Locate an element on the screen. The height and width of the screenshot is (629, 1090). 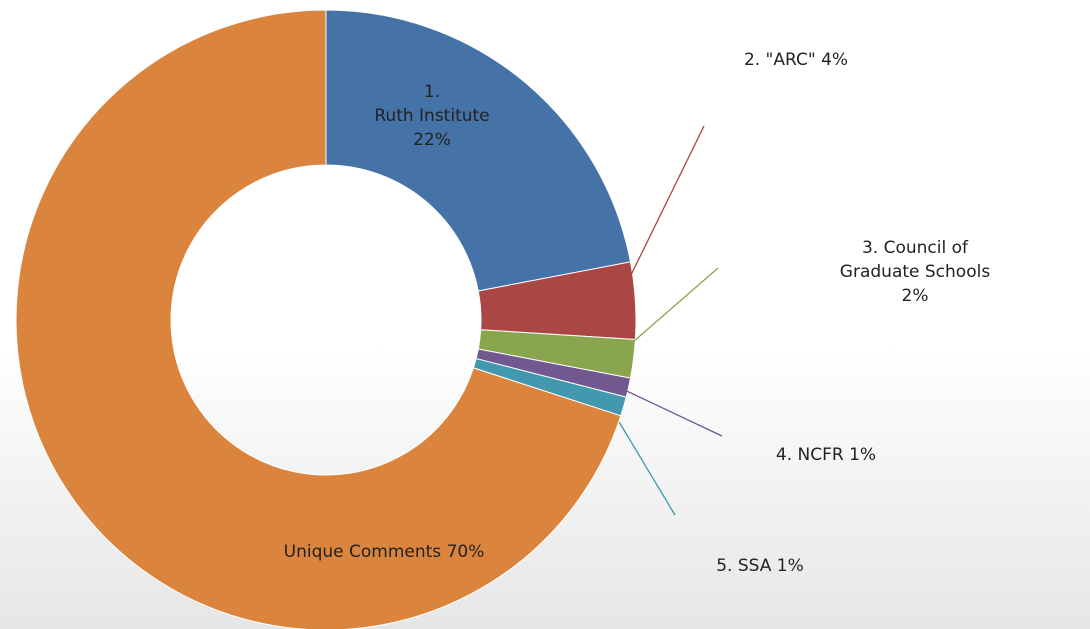
value-label: 4% is located at coordinates (835, 60).